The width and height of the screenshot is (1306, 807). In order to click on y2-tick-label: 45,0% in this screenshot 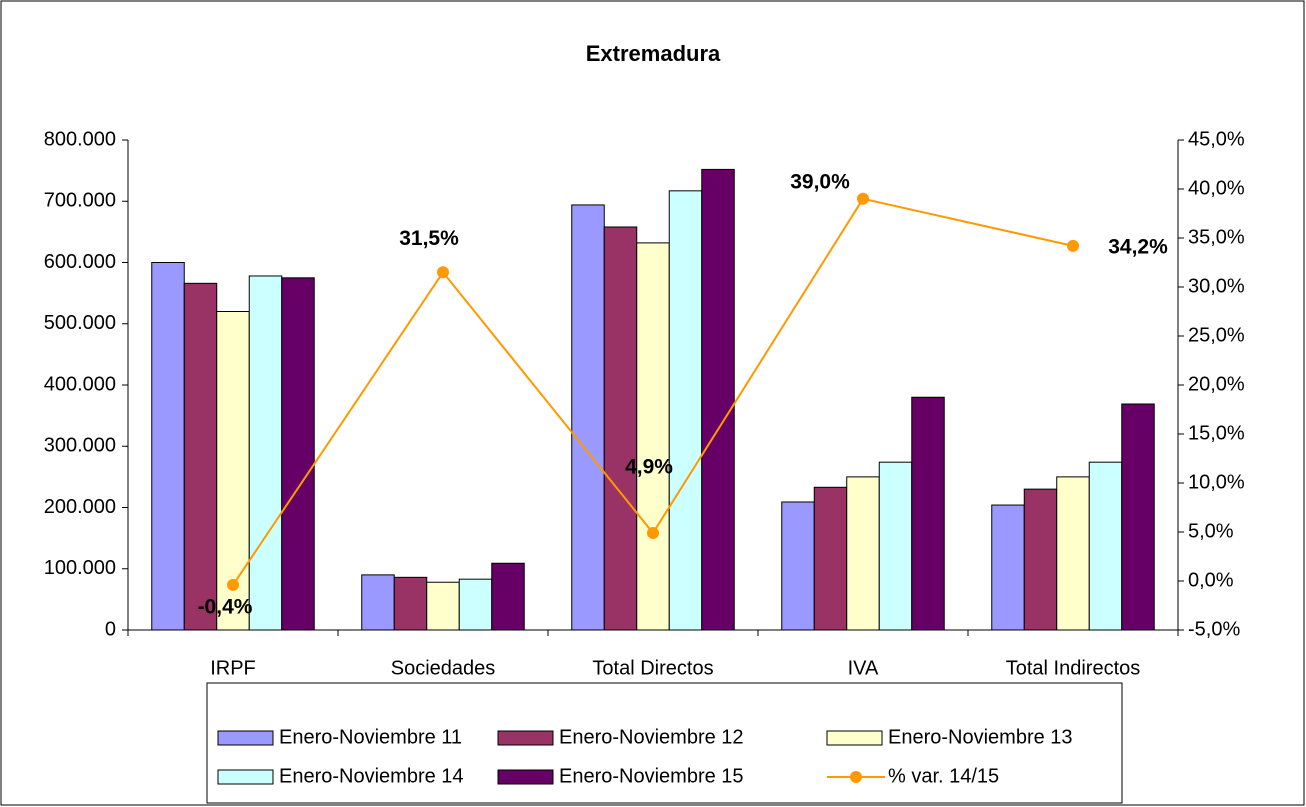, I will do `click(1216, 139)`.